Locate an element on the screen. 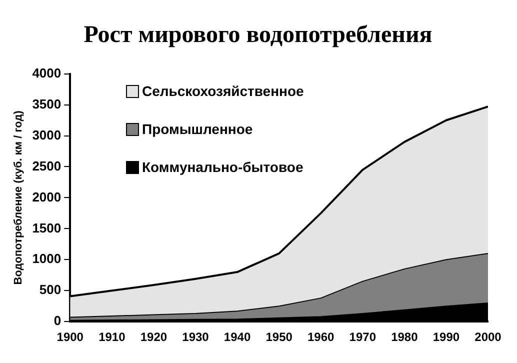 This screenshot has height=363, width=517. x-tick-label: 1940 is located at coordinates (237, 337).